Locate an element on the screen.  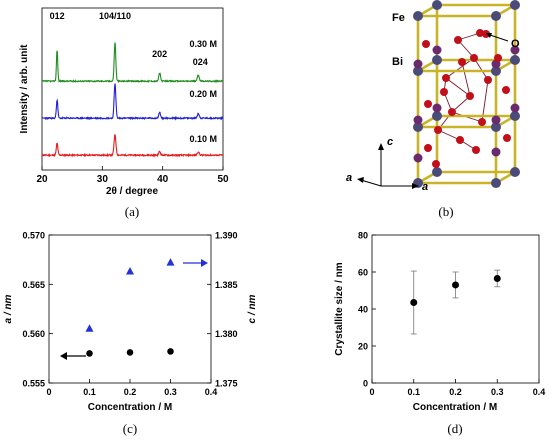
panel-c-plot-frame is located at coordinates (130, 309).